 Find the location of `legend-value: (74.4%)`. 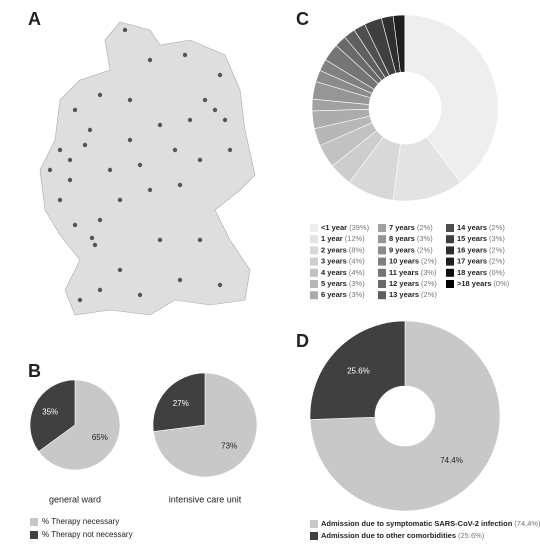

legend-value: (74.4%) is located at coordinates (527, 523).